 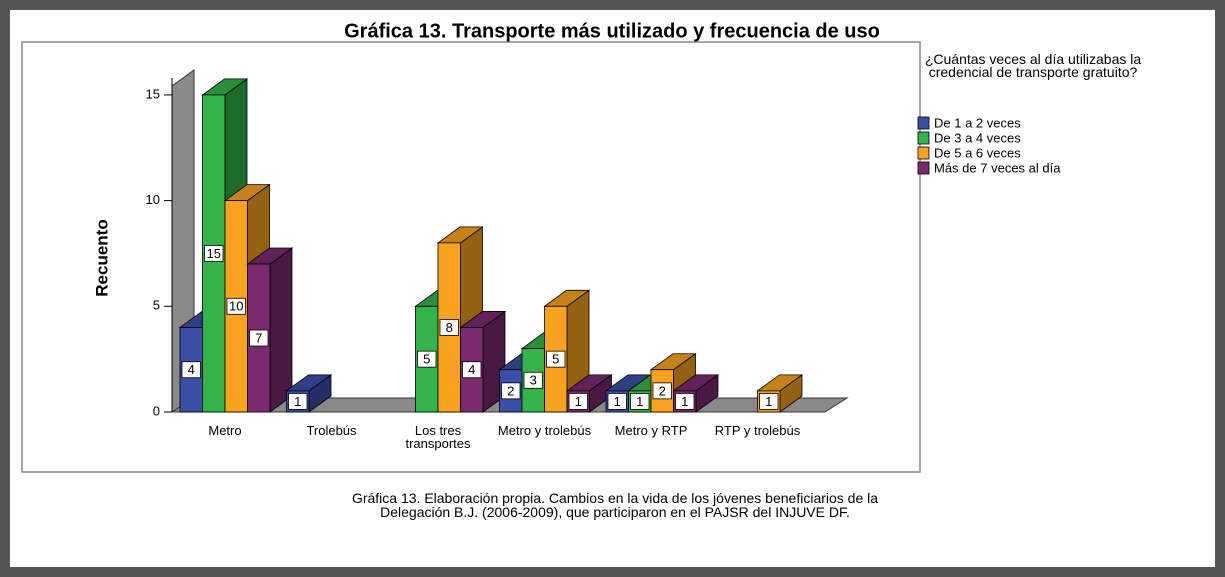 I want to click on y-axis-label: Recuento, so click(x=101, y=257).